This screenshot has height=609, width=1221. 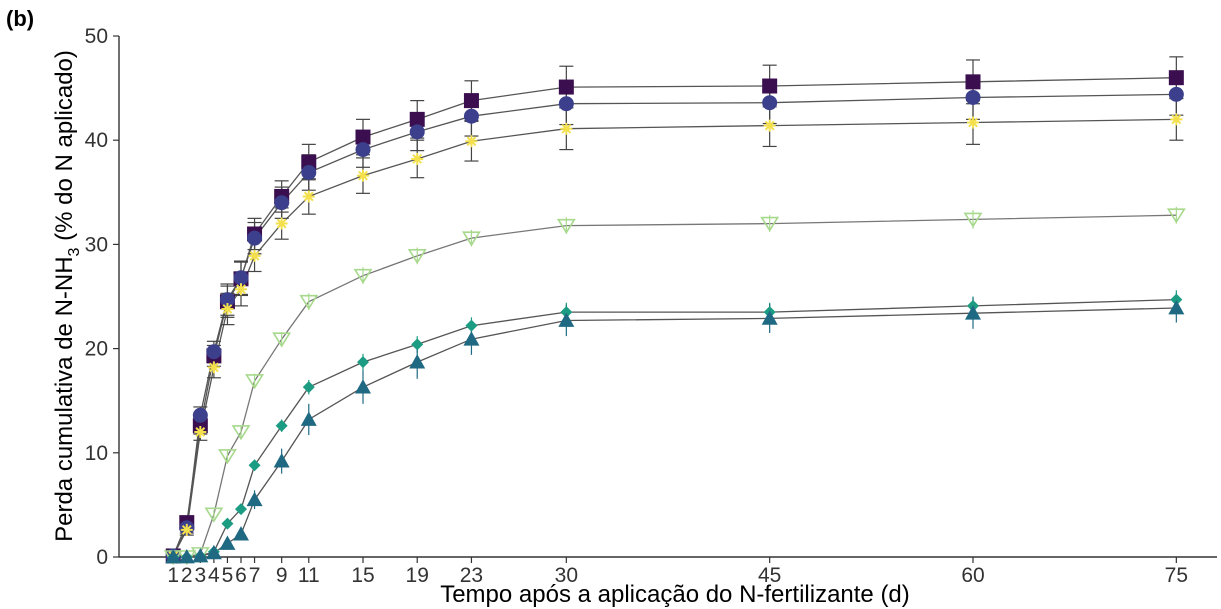 What do you see at coordinates (96, 36) in the screenshot?
I see `y-tick-label: 50` at bounding box center [96, 36].